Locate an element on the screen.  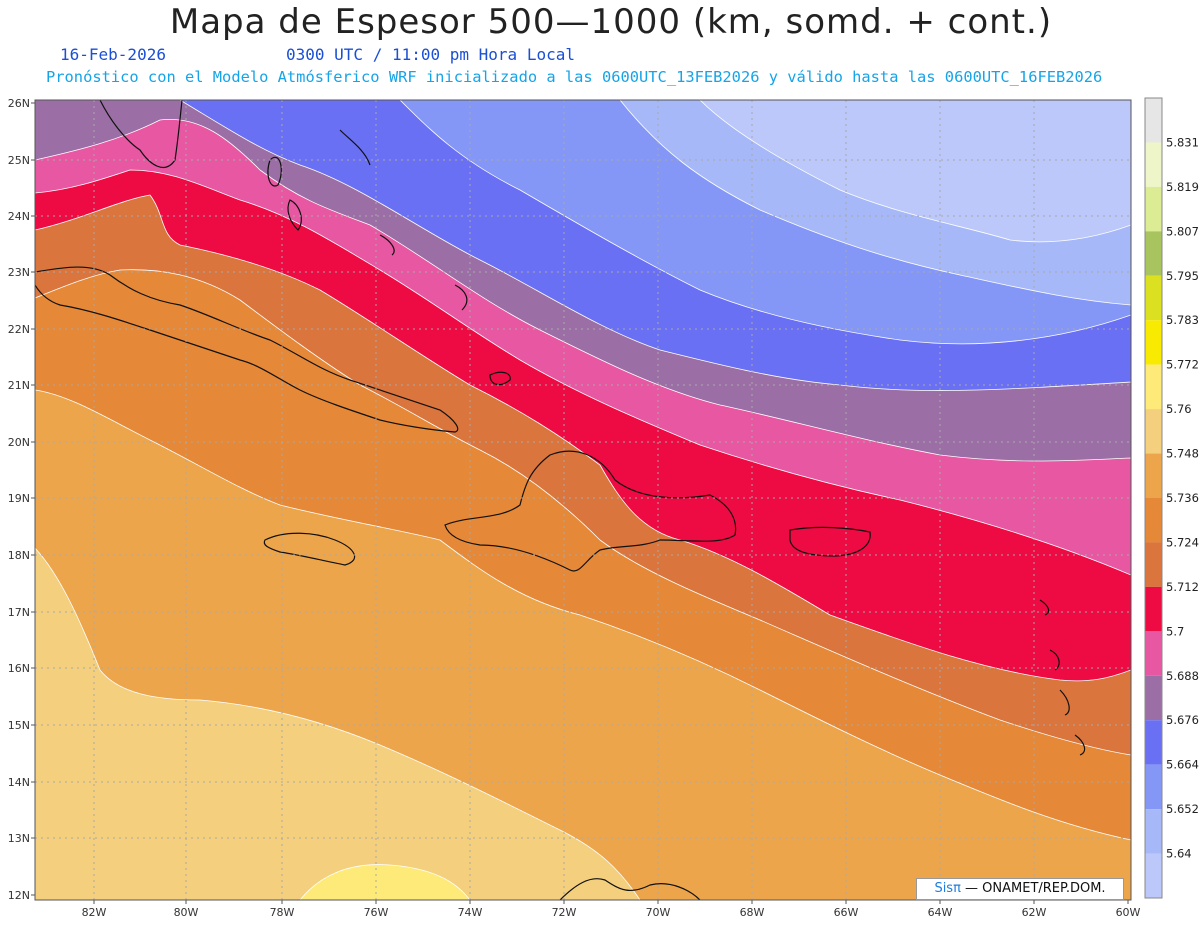
latitude-label: 13N is located at coordinates (19, 838).